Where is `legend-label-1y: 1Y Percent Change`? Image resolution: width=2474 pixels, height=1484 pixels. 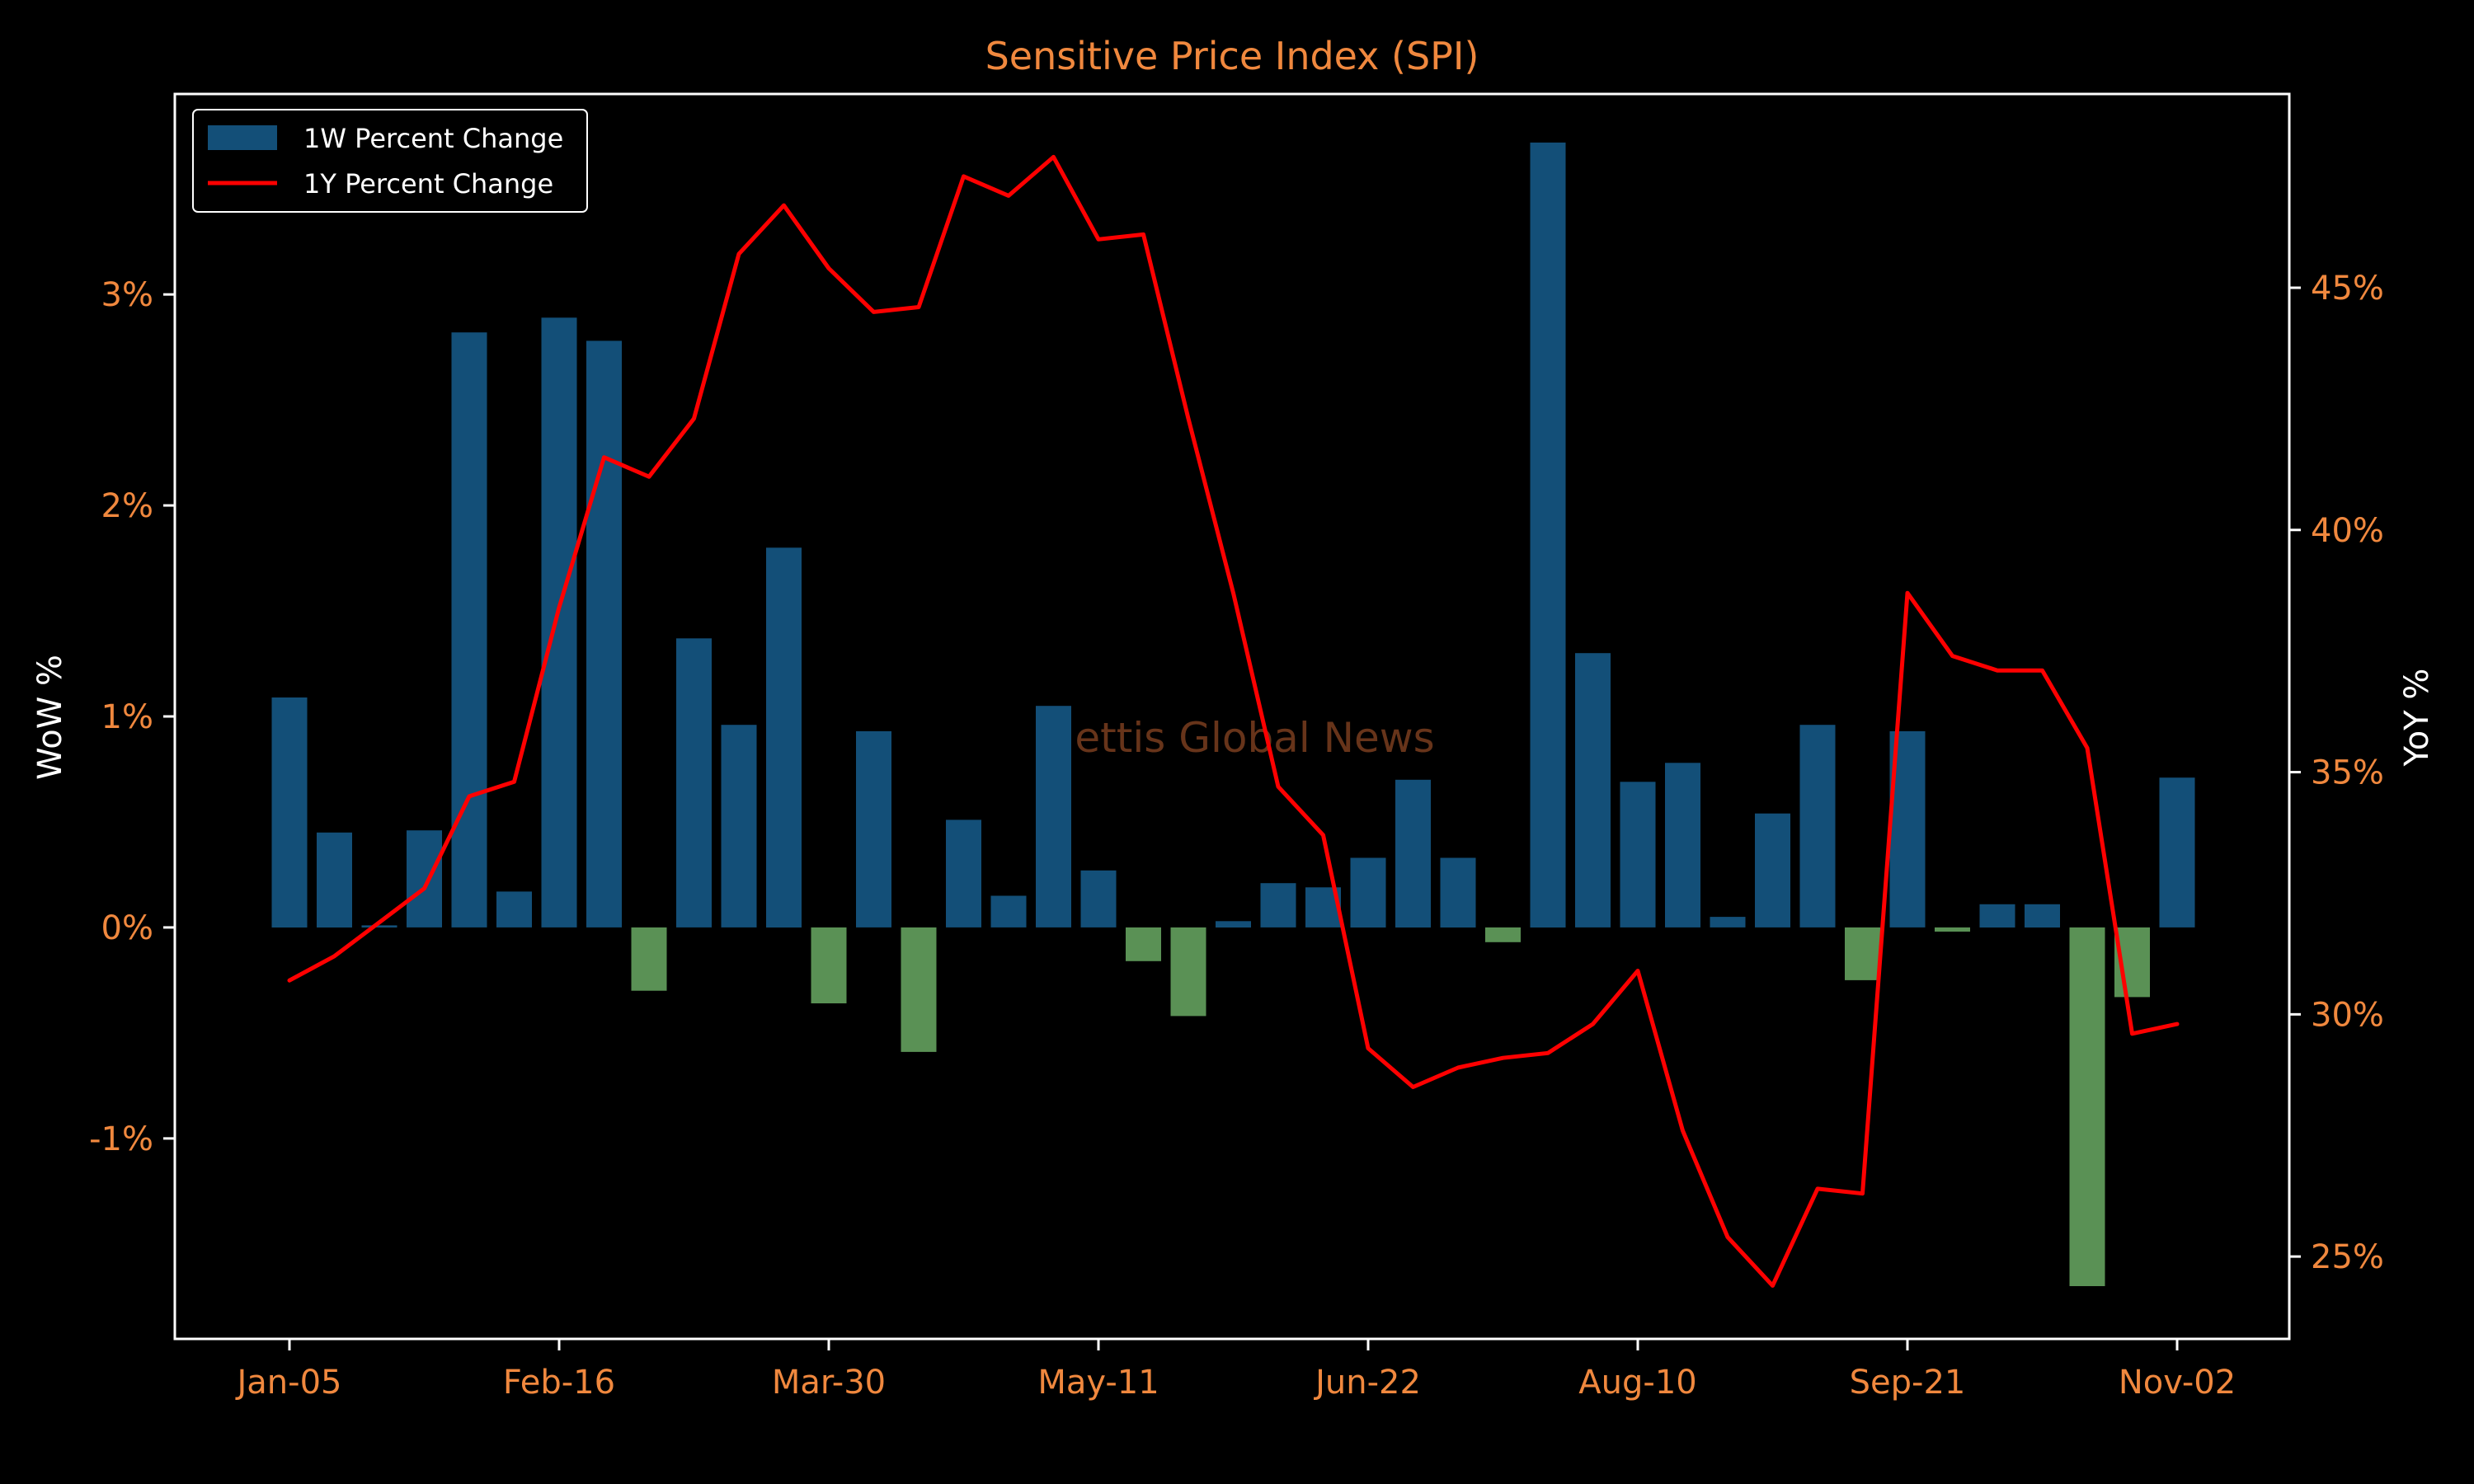
legend-label-1y: 1Y Percent Change is located at coordinates (428, 184).